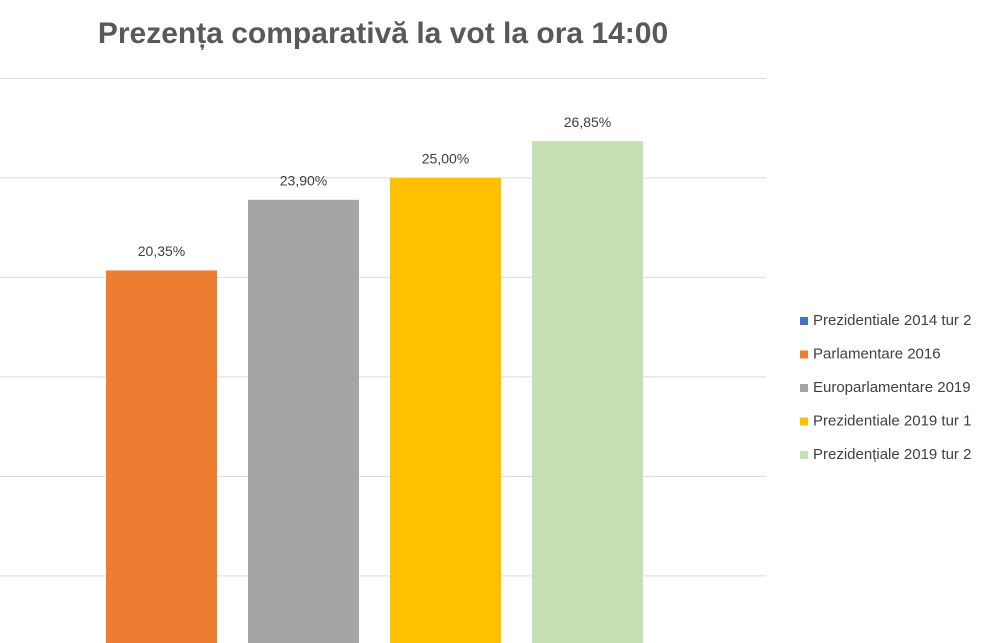 The height and width of the screenshot is (643, 1007). Describe the element at coordinates (892, 420) in the screenshot. I see `legend-label: Prezidentiale 2019 tur 1` at that location.